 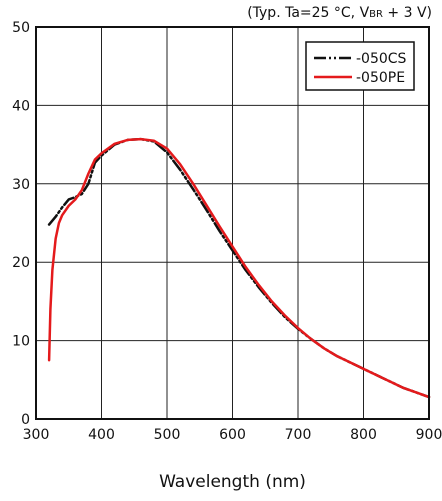 What do you see at coordinates (232, 435) in the screenshot?
I see `x-tick-label-600: 600` at bounding box center [232, 435].